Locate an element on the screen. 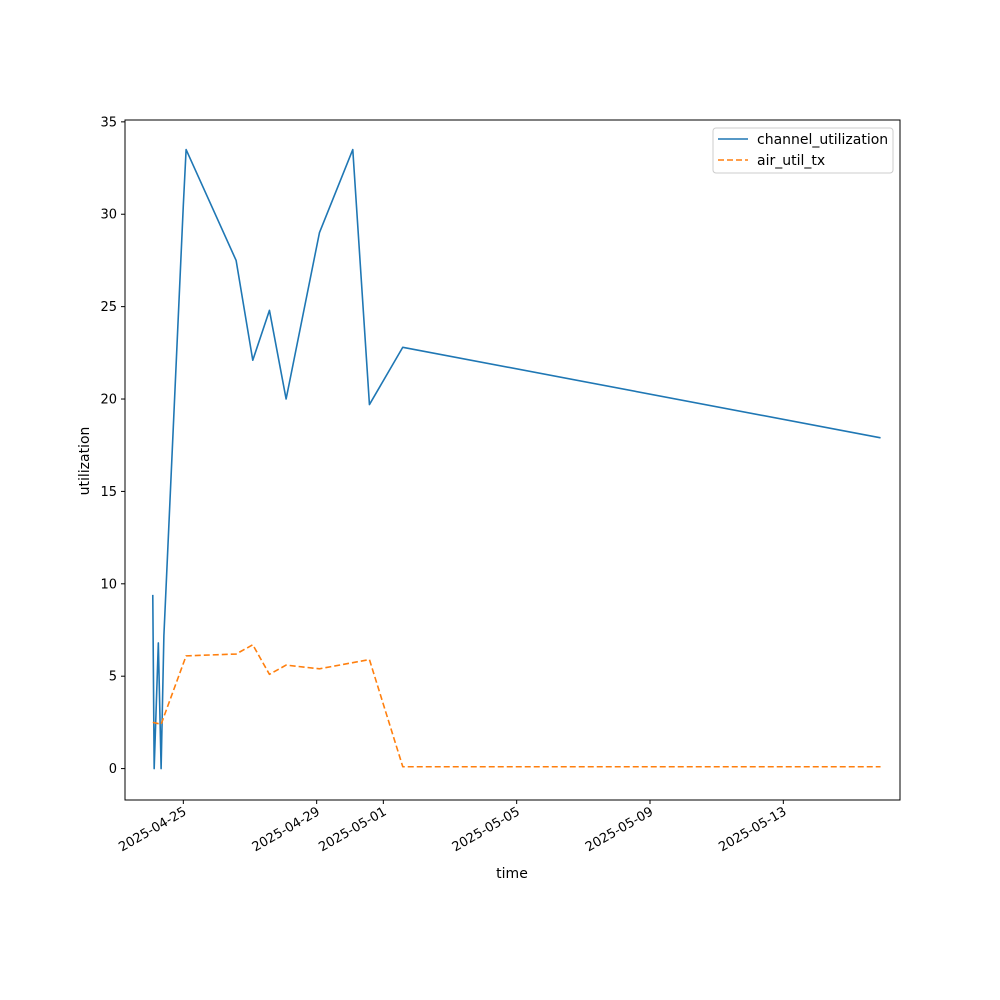 The width and height of the screenshot is (1000, 1000). legend-box is located at coordinates (803, 150).